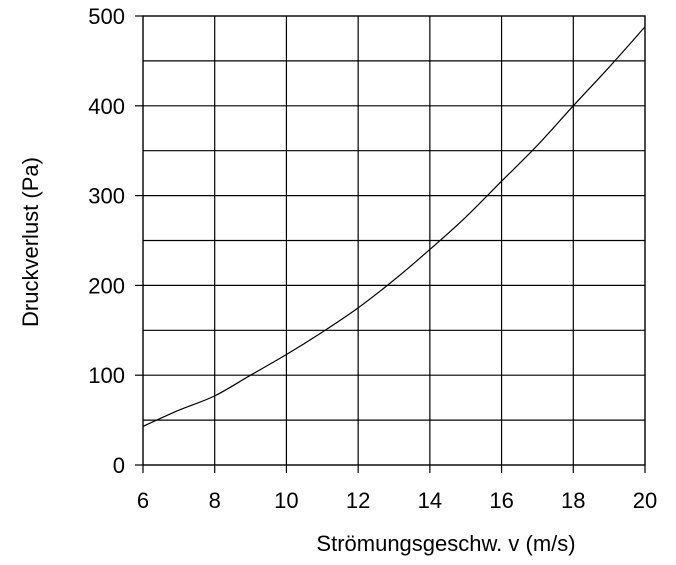 This screenshot has width=676, height=565. What do you see at coordinates (573, 500) in the screenshot?
I see `x-tick-label: 18` at bounding box center [573, 500].